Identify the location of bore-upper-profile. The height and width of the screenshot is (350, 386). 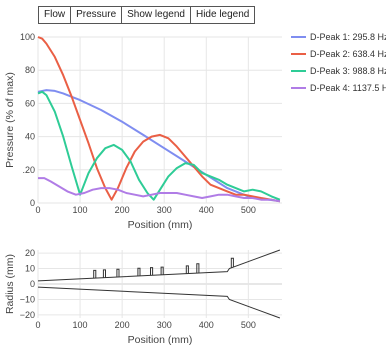
(159, 265).